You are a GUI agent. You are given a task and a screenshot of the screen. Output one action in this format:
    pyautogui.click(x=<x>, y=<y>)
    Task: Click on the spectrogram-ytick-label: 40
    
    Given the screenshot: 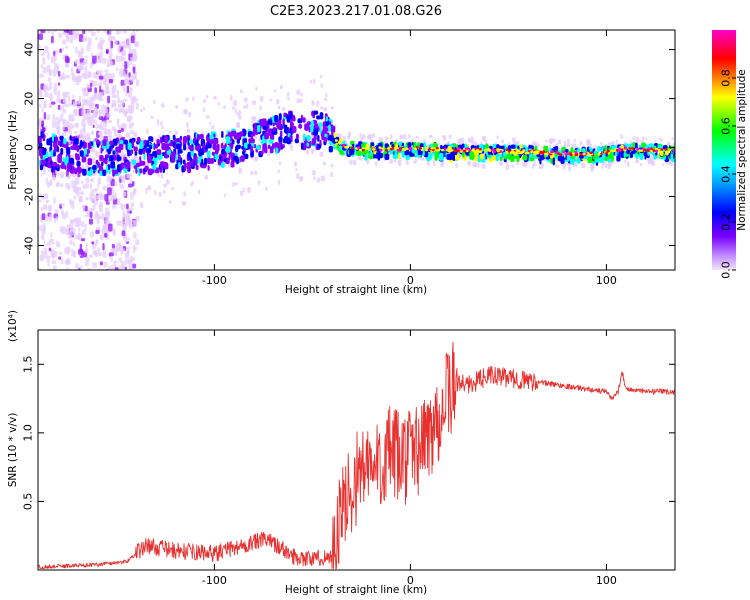 What is the action you would take?
    pyautogui.click(x=29, y=50)
    